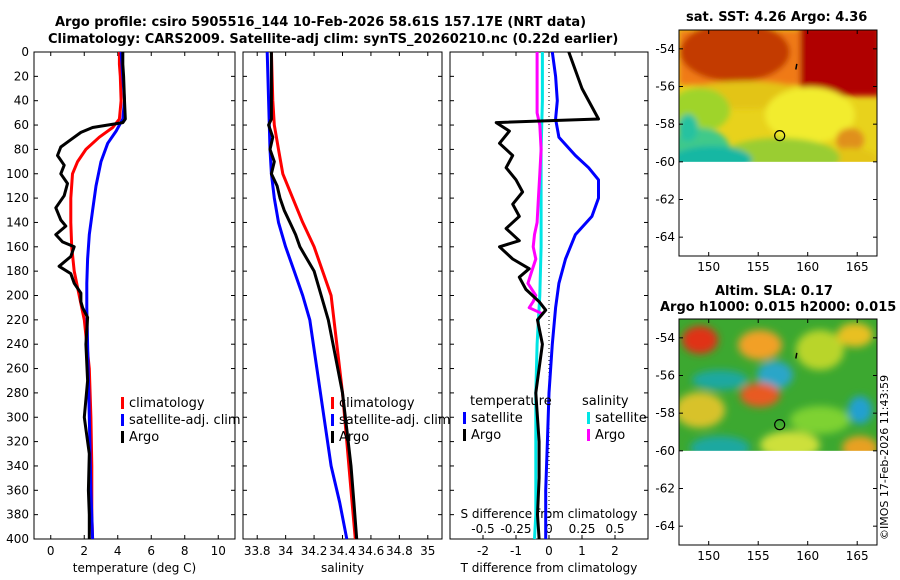 This screenshot has height=580, width=900. Describe the element at coordinates (778, 102) in the screenshot. I see `sst-heatmap` at that location.